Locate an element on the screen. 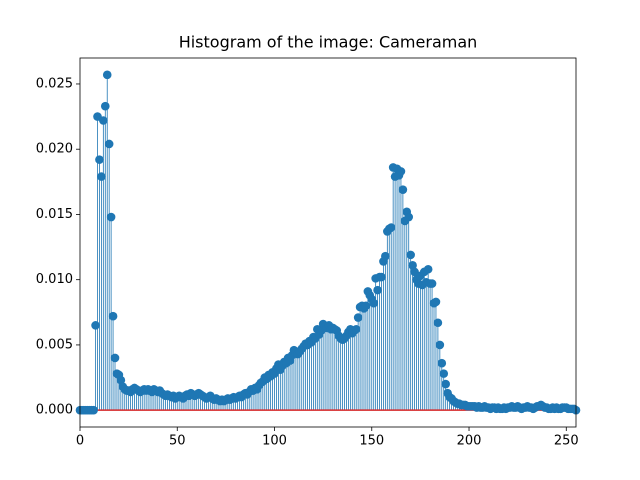 This screenshot has width=640, height=480. y-tick-label: 0.015 is located at coordinates (54, 214).